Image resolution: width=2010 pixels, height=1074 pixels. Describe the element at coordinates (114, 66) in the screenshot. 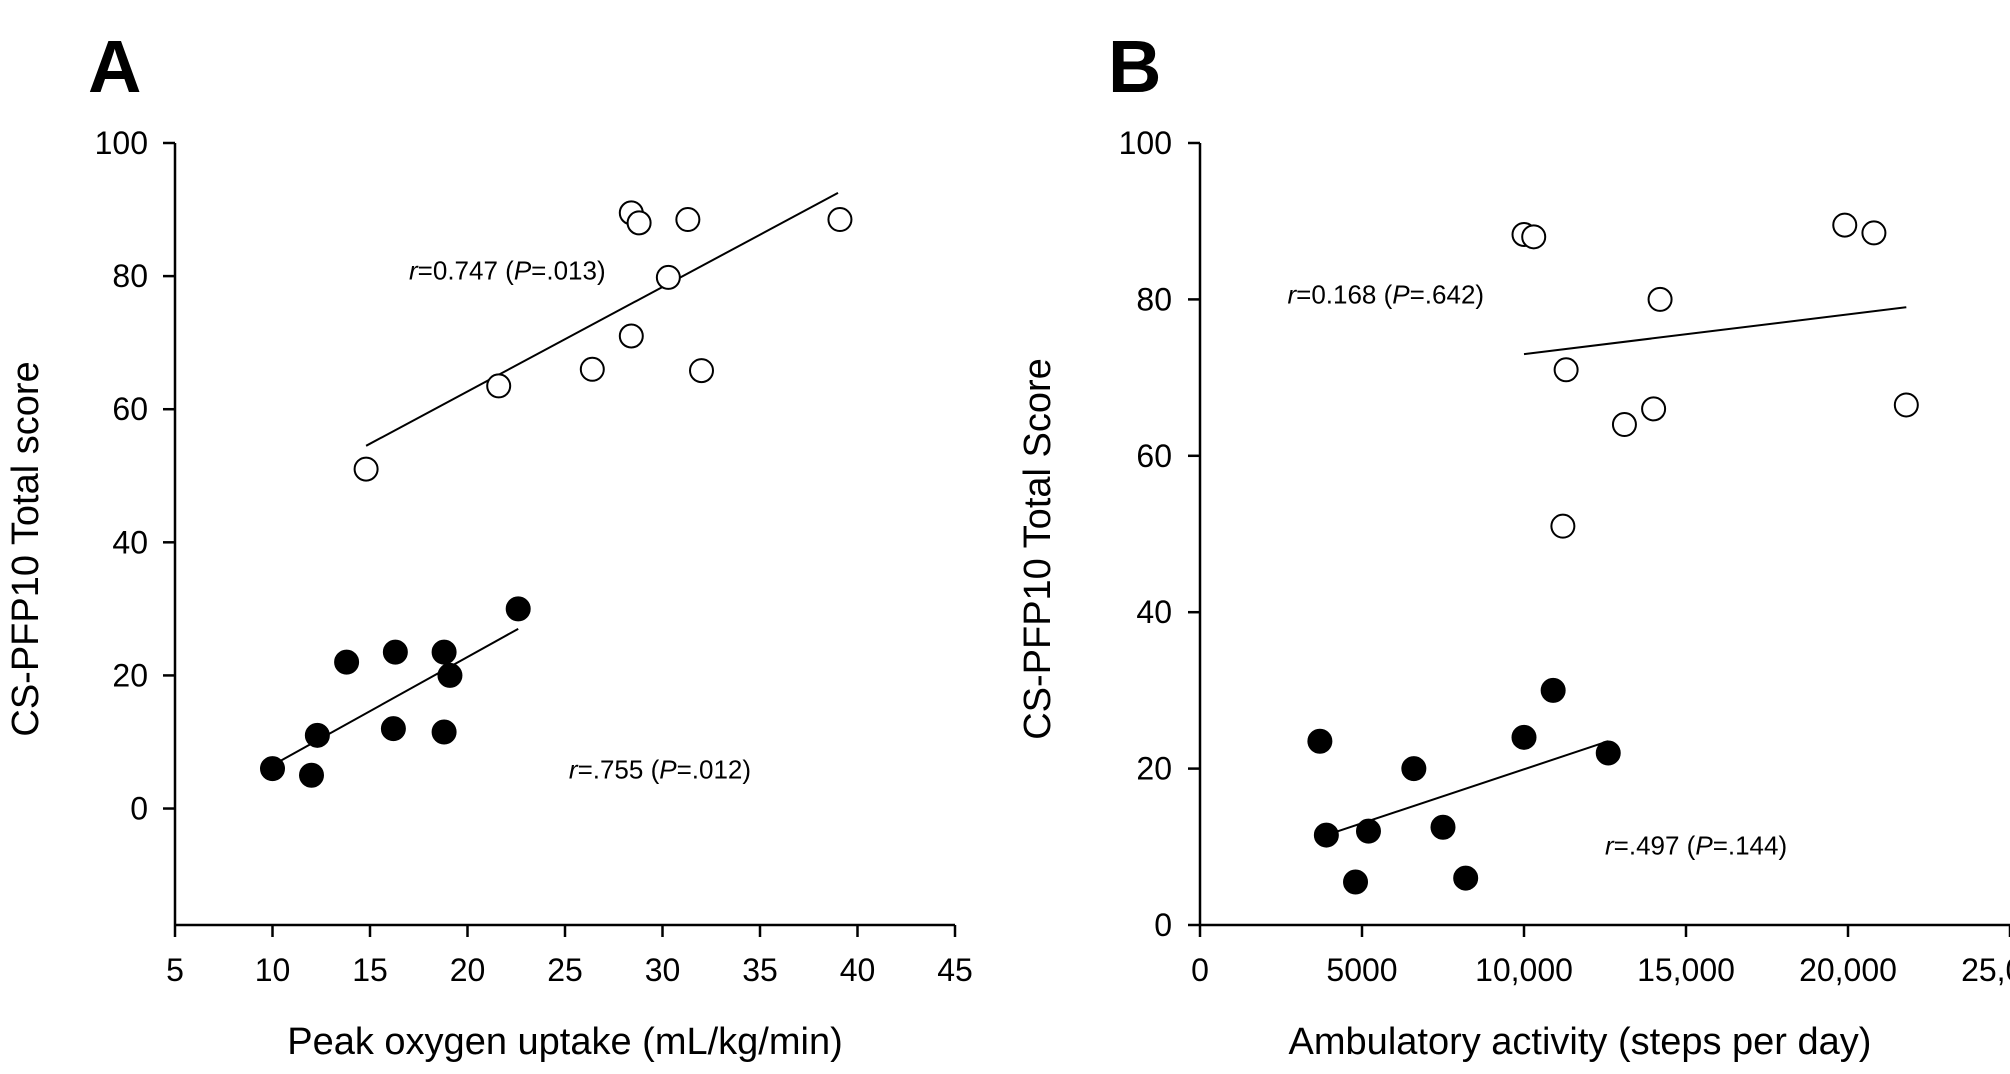

I see `panel-letter: A` at that location.